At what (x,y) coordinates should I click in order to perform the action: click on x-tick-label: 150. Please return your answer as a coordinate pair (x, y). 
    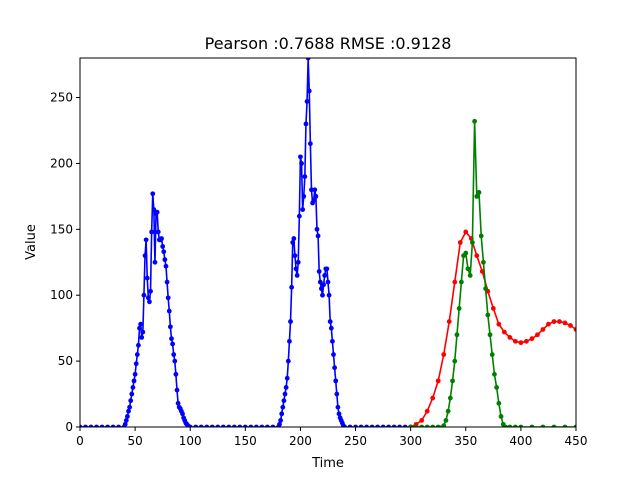
    Looking at the image, I should click on (245, 441).